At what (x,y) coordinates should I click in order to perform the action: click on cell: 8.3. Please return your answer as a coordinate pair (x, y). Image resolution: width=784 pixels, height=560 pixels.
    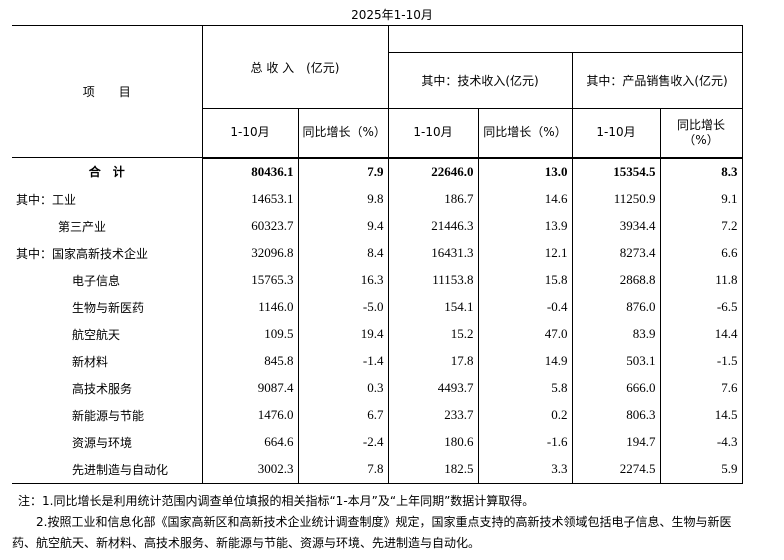
    Looking at the image, I should click on (701, 171).